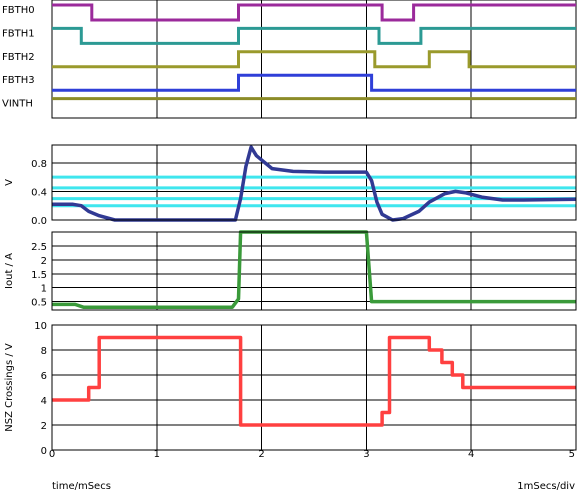  What do you see at coordinates (40, 326) in the screenshot?
I see `y-tick-label: 10` at bounding box center [40, 326].